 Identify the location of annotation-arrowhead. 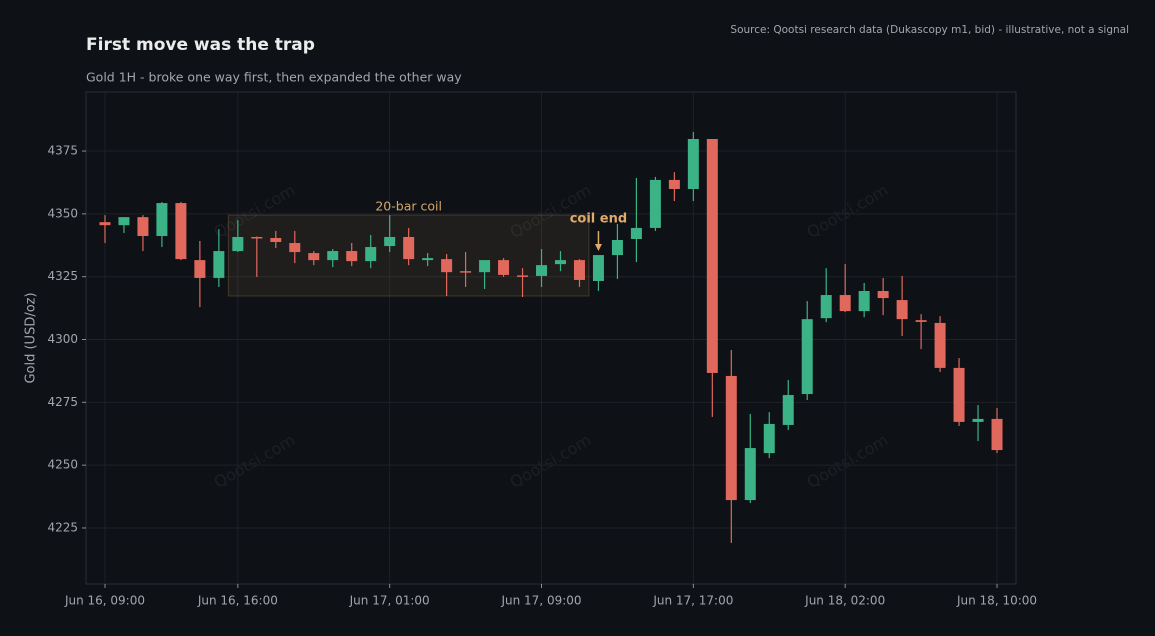
(598, 248).